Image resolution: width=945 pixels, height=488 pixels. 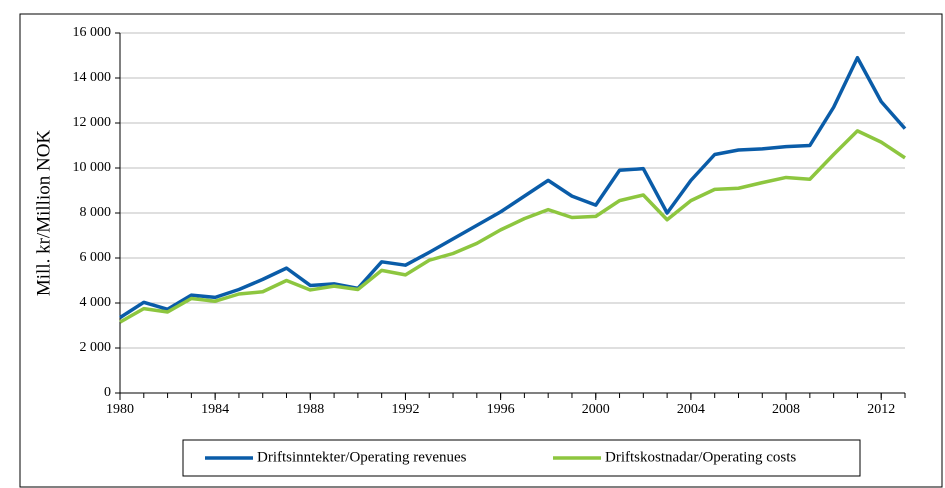 I want to click on y-axis-label: Mill. kr/Million NOK, so click(x=43, y=213).